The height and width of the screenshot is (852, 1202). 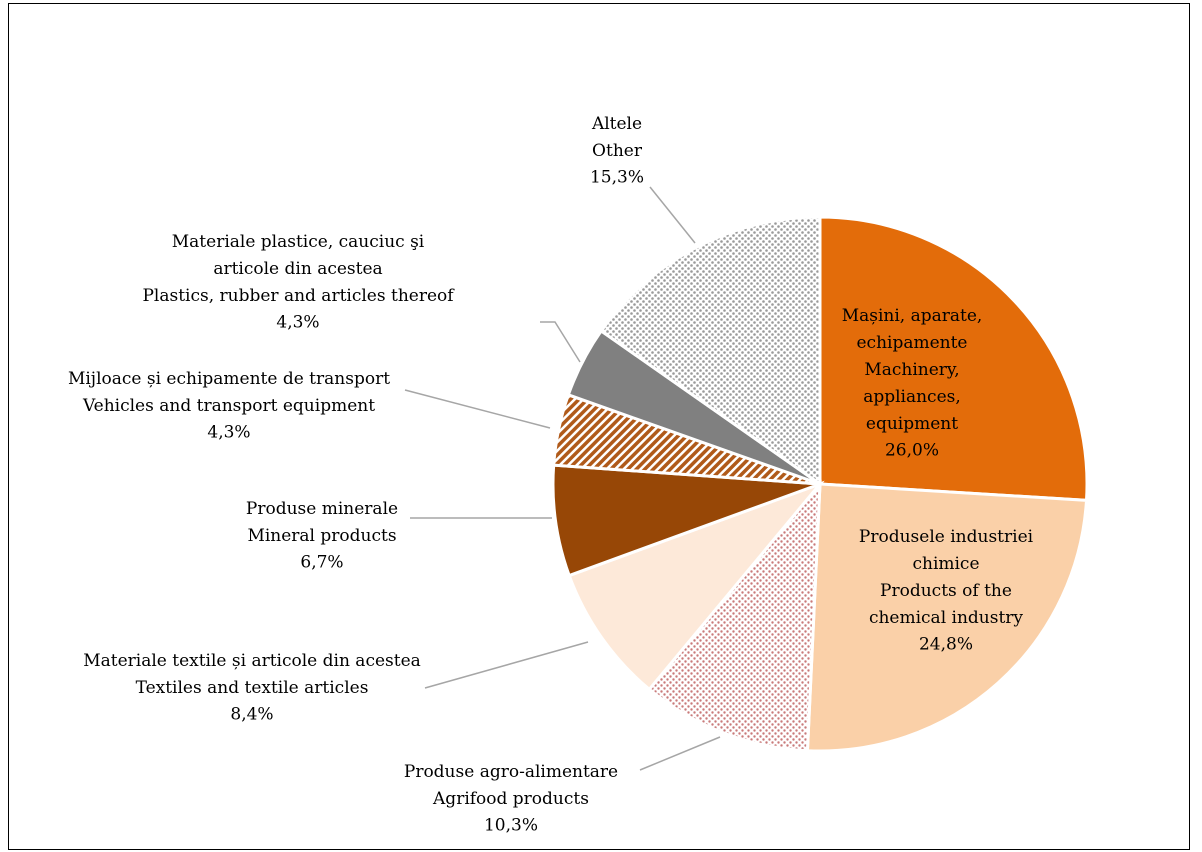 I want to click on label-line: Altele, so click(x=616, y=124).